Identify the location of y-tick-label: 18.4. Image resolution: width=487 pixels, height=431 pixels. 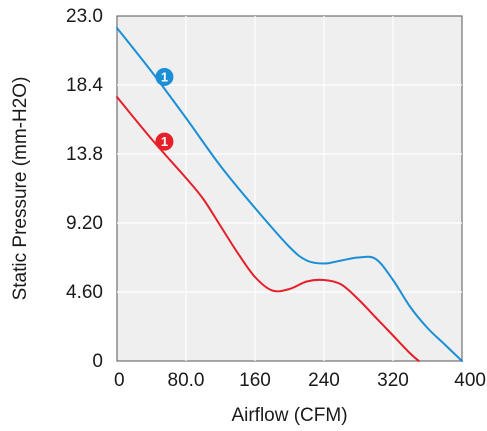
(84, 85).